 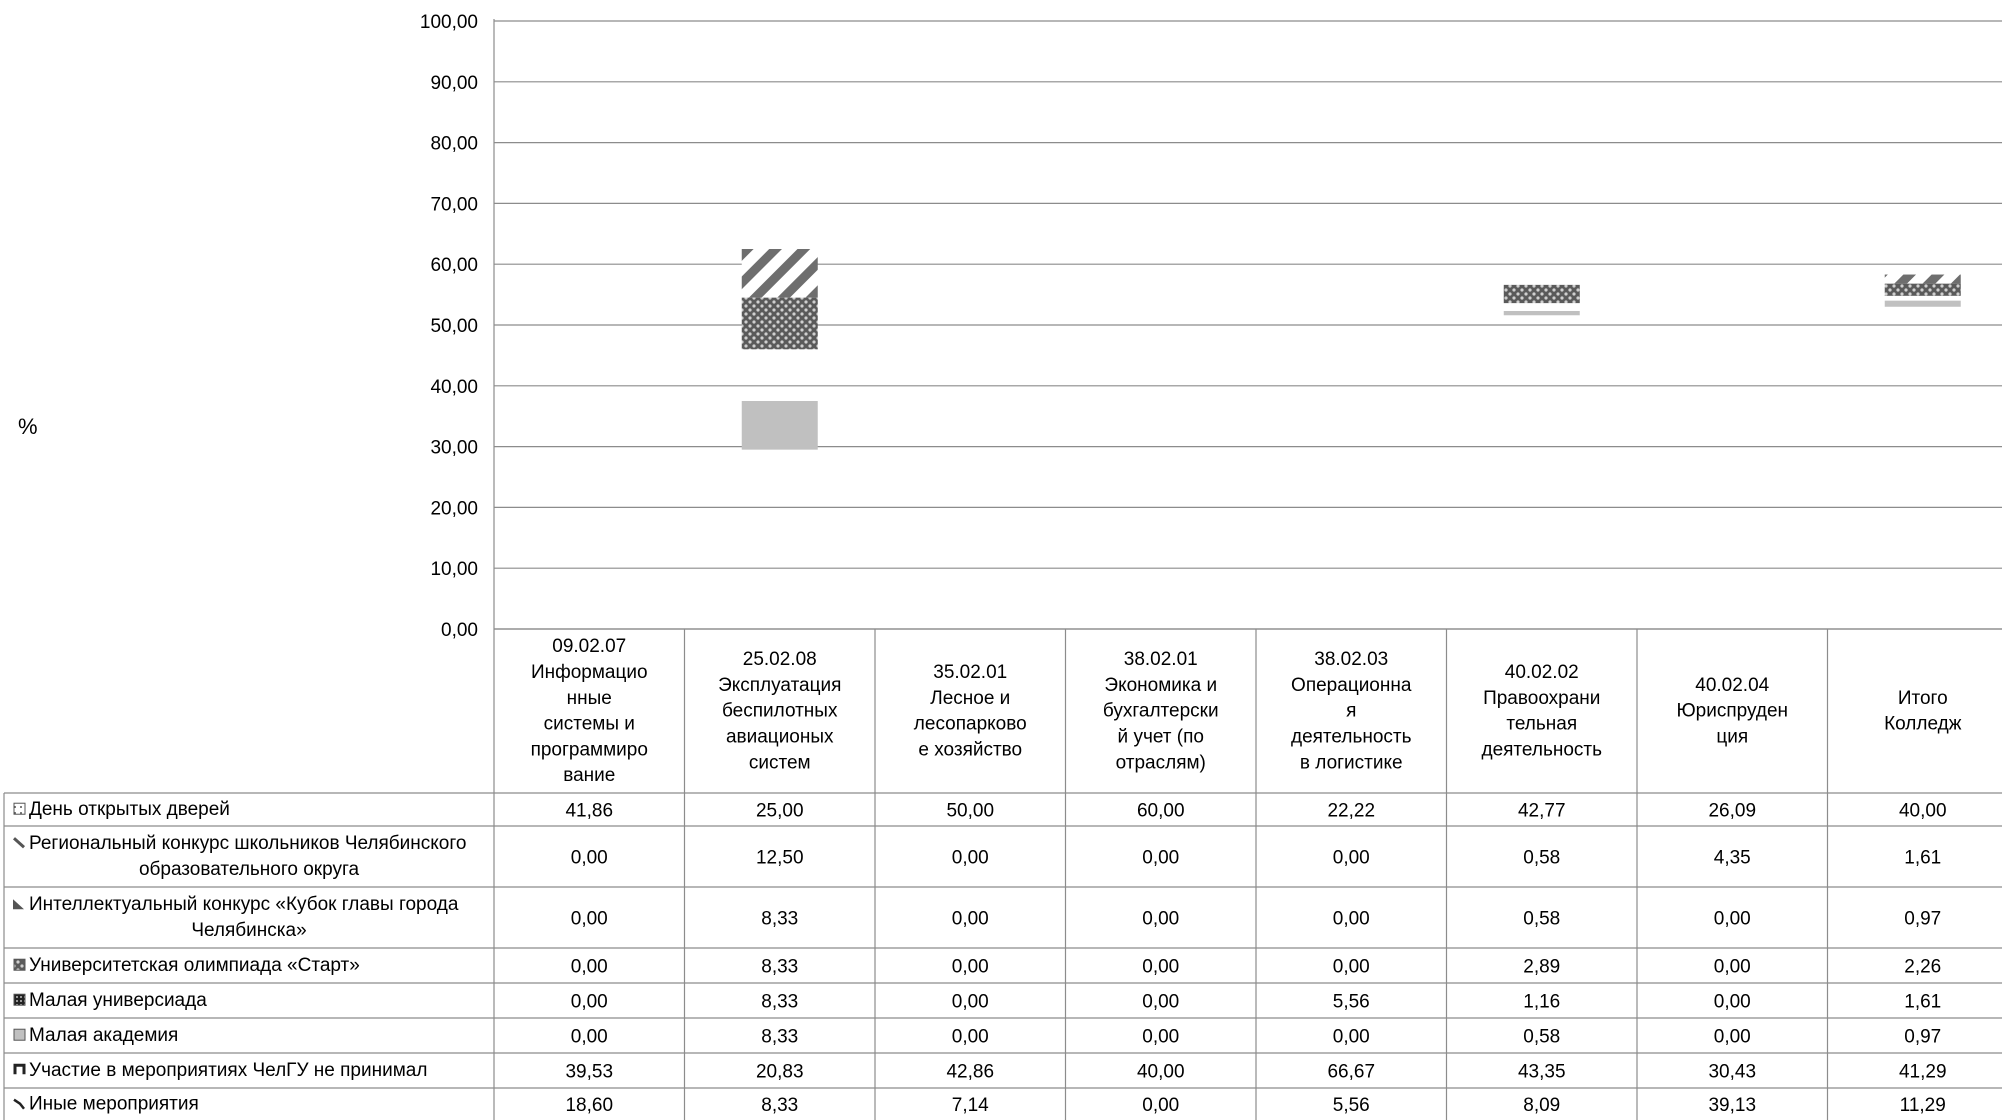 What do you see at coordinates (589, 698) in the screenshot?
I see `category-label: нные` at bounding box center [589, 698].